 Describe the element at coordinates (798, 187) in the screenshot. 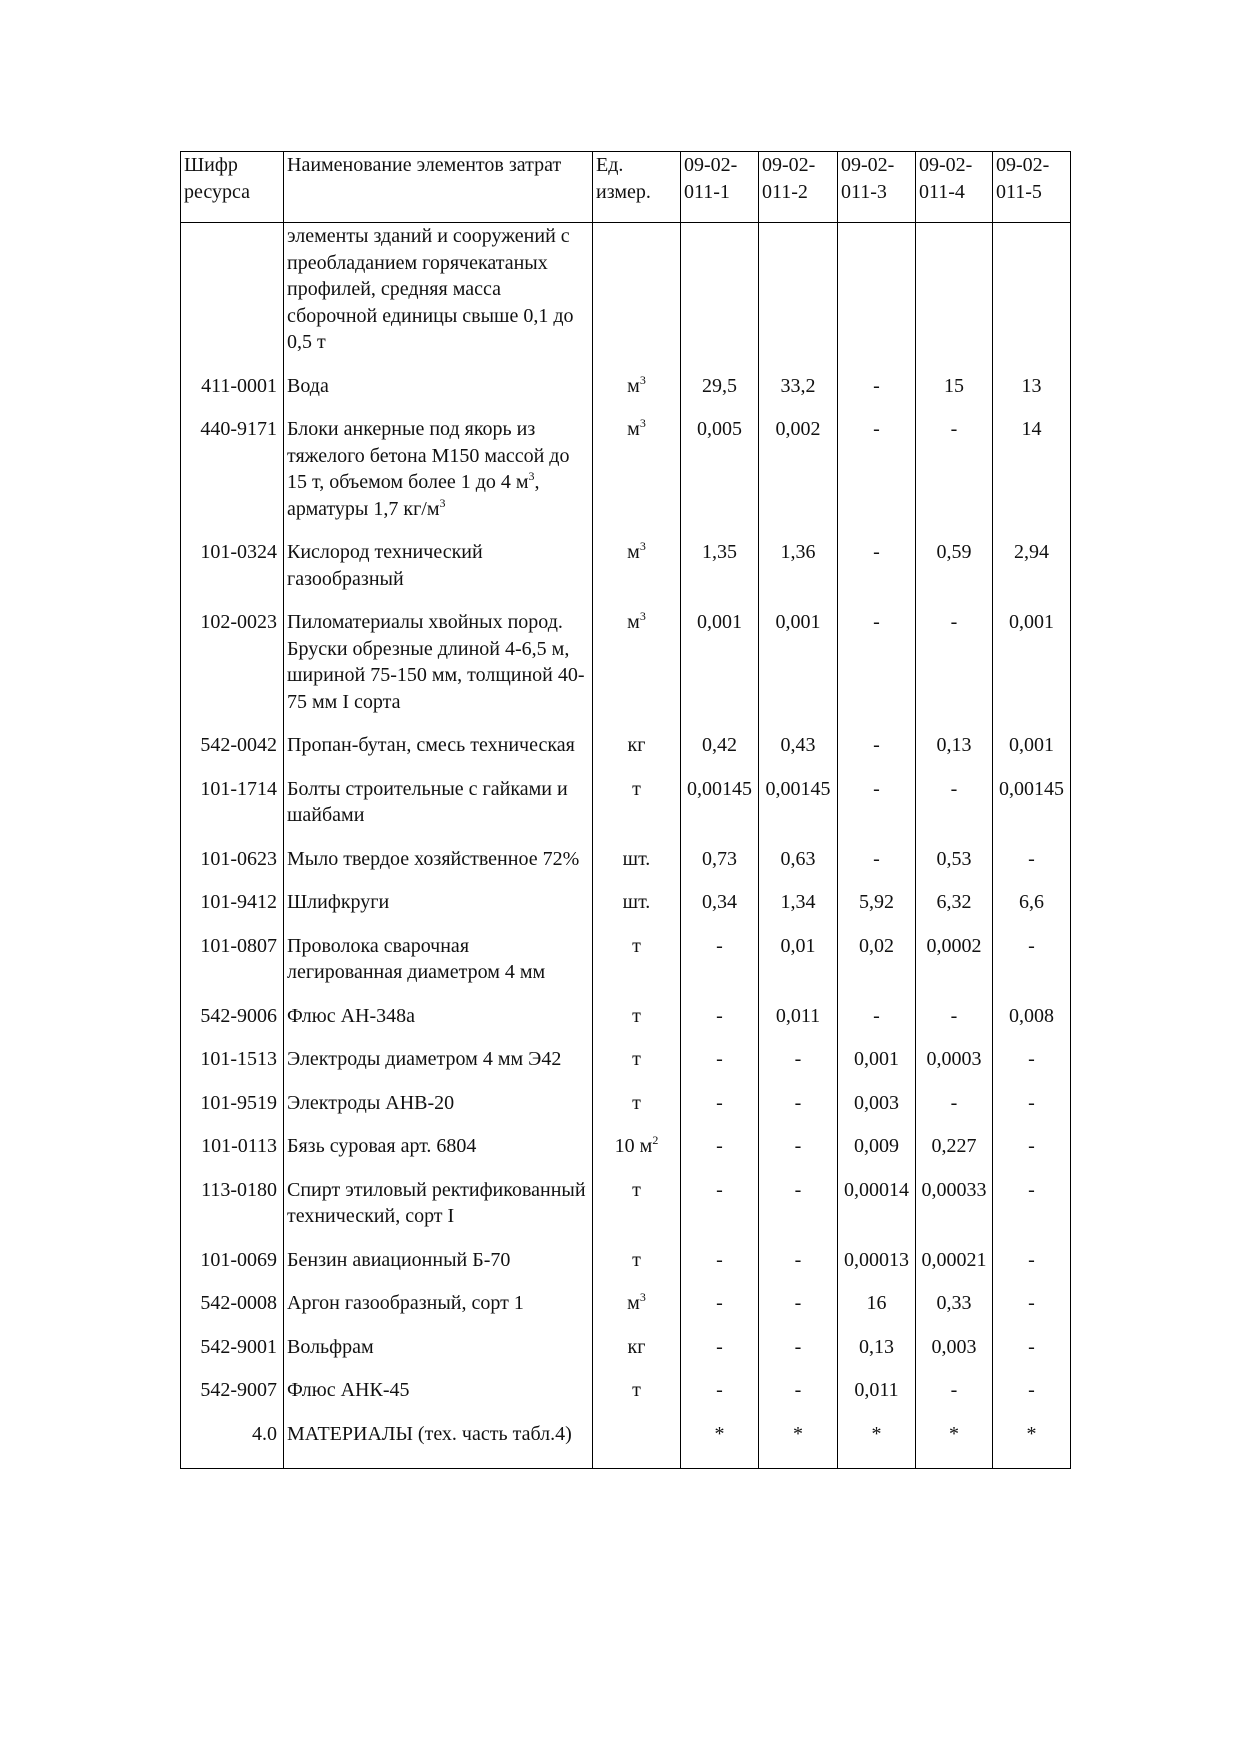

I see `header-col-2: 09-02-011-2` at that location.